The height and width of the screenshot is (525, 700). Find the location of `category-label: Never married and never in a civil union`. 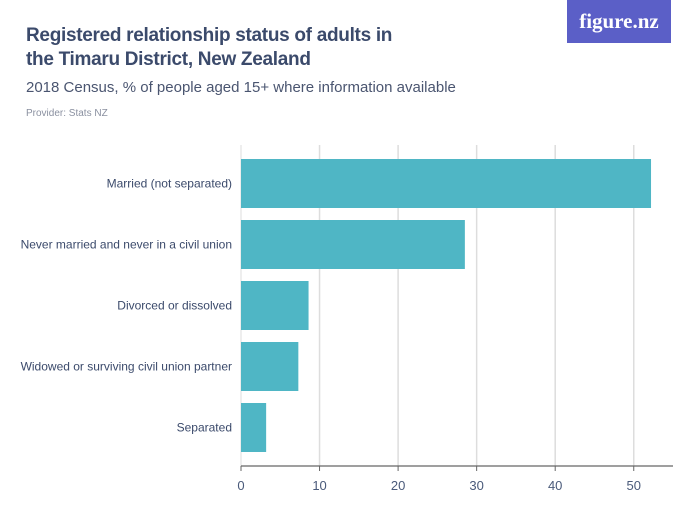

category-label: Never married and never in a civil union is located at coordinates (126, 245).